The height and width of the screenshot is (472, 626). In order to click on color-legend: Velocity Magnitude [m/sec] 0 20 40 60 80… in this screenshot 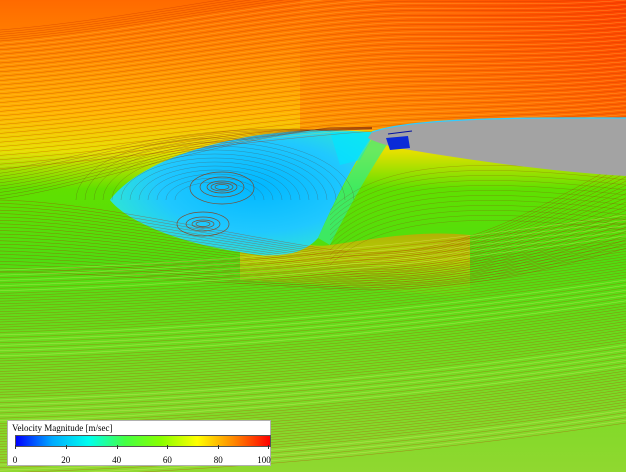, I will do `click(139, 443)`.